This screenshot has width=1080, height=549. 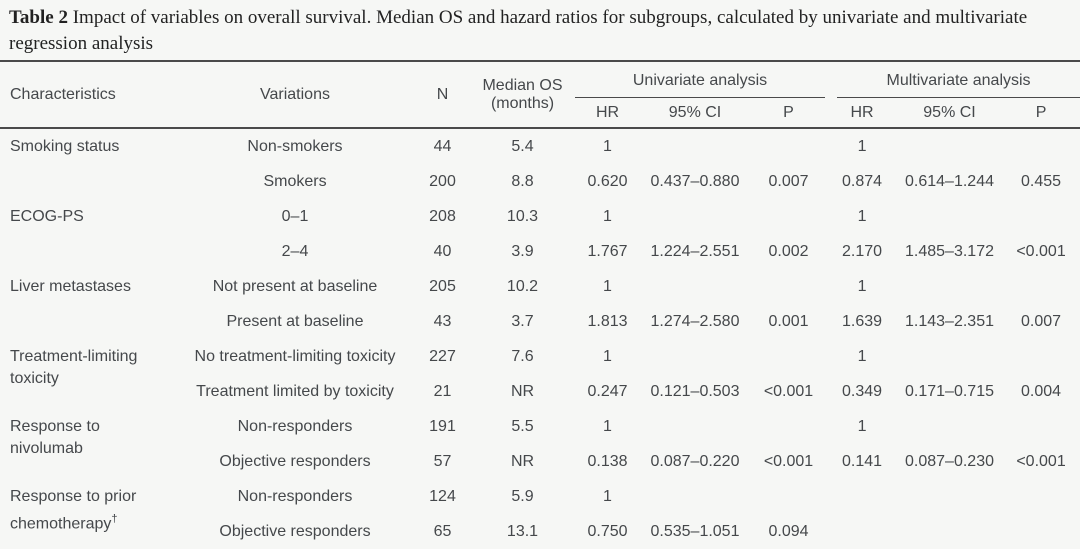 What do you see at coordinates (862, 181) in the screenshot?
I see `multi-hr-cell: 0.874` at bounding box center [862, 181].